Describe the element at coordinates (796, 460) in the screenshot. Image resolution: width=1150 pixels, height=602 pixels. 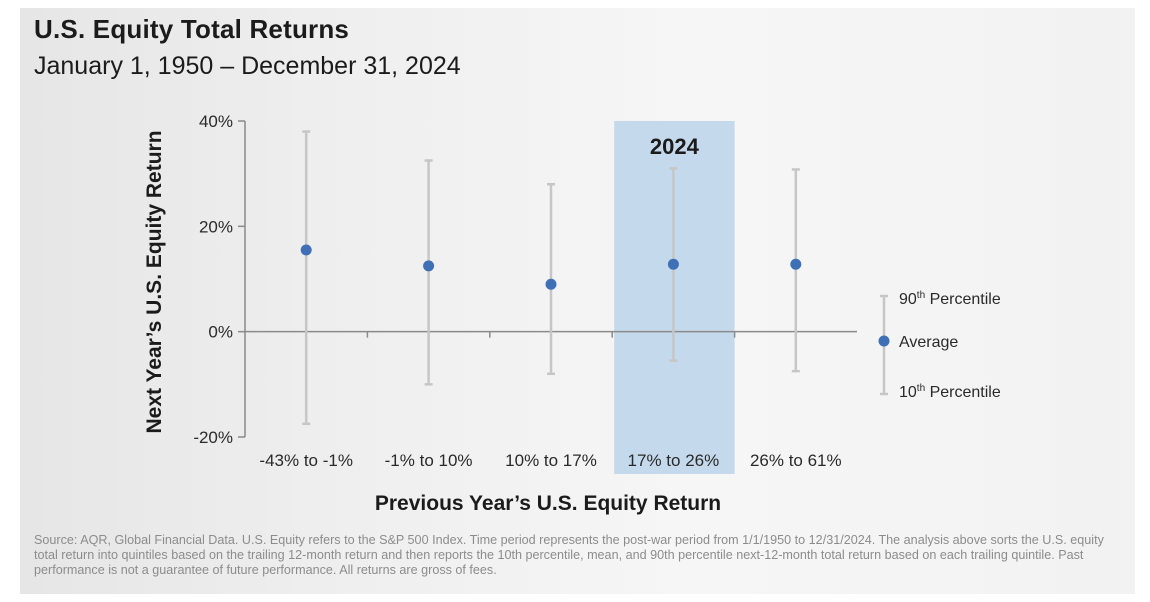
I see `x-category-label: 26% to 61%` at that location.